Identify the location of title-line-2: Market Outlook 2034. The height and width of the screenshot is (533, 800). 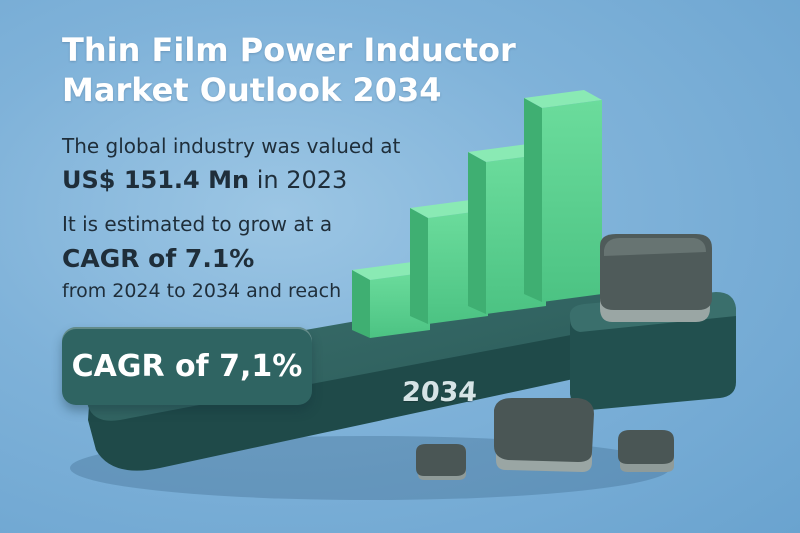
(252, 90).